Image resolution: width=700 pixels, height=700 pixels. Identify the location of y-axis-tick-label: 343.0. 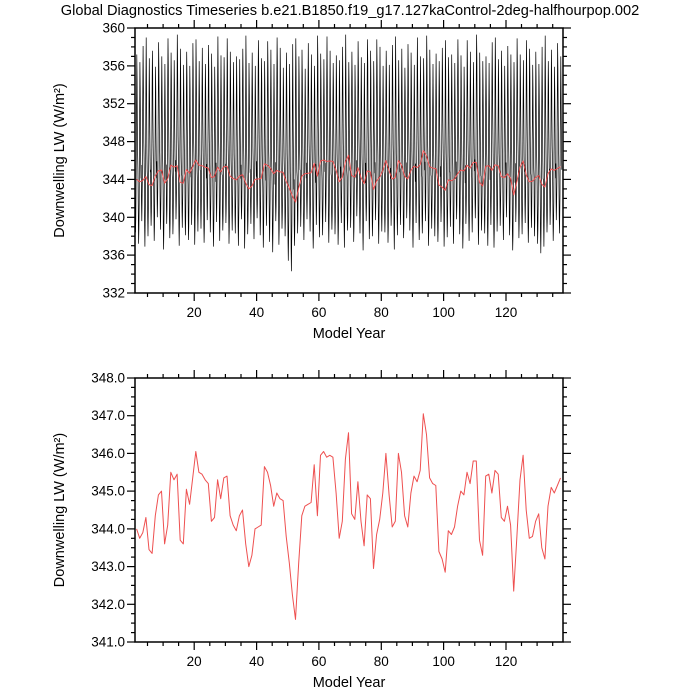
(108, 566).